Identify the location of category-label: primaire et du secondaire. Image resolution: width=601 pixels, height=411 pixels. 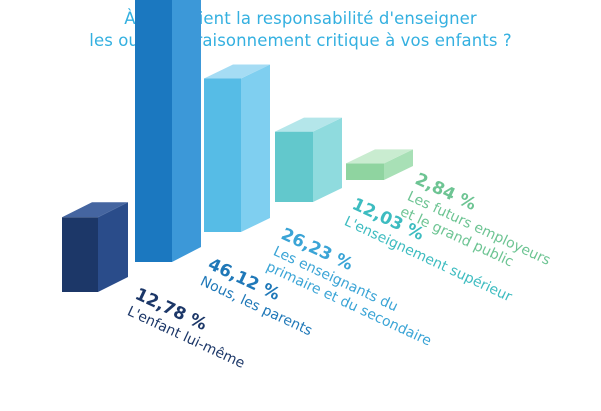
(349, 304).